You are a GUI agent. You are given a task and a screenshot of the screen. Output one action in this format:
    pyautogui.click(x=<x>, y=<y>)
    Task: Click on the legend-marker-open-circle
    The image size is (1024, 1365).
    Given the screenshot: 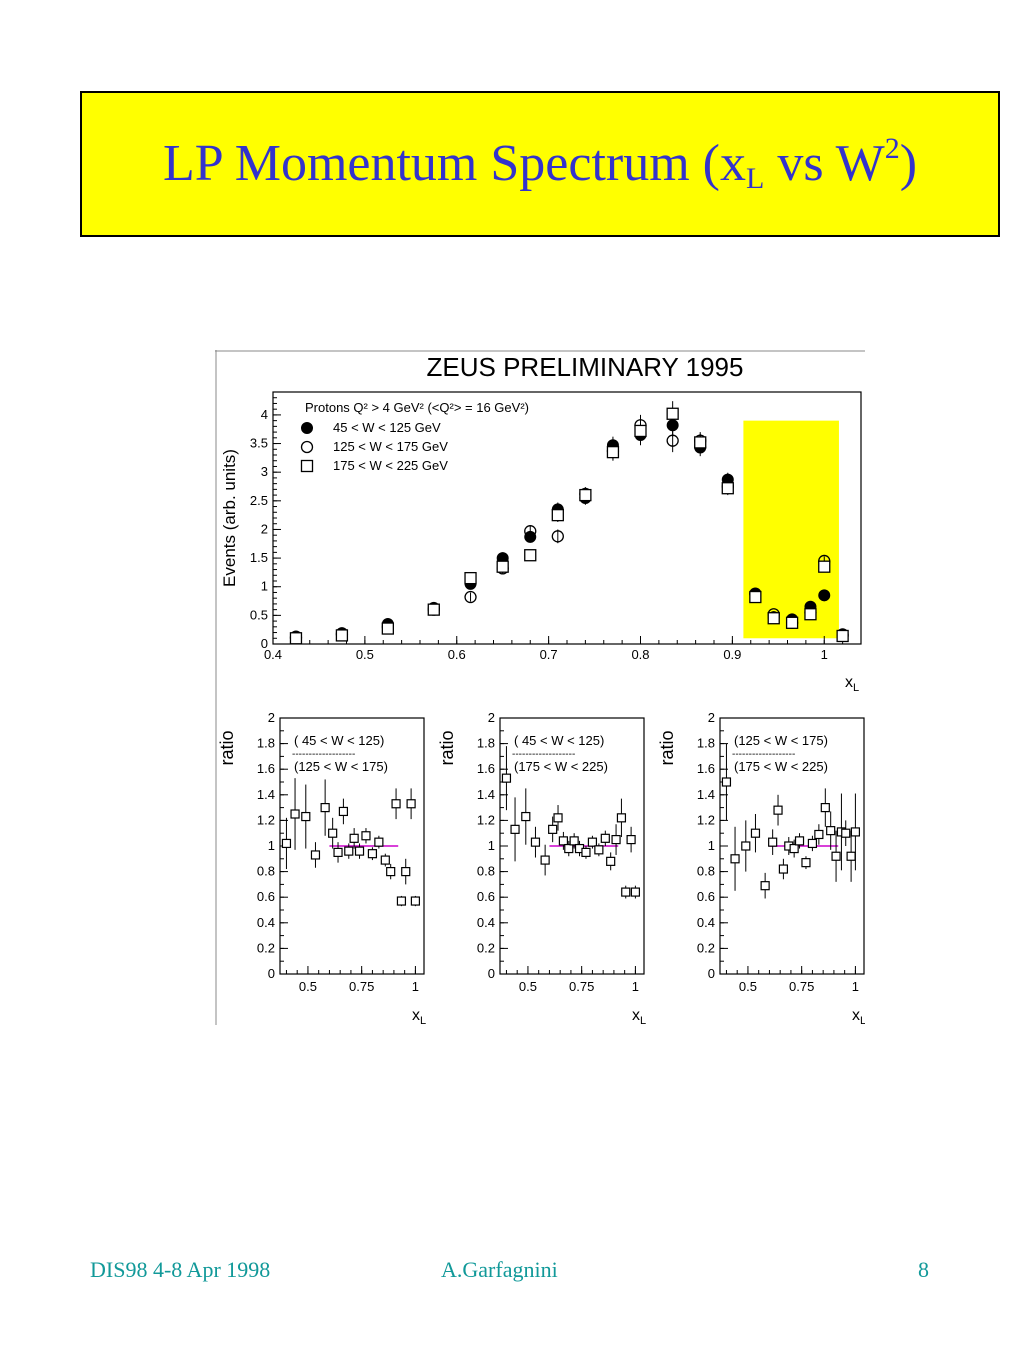 What is the action you would take?
    pyautogui.click(x=307, y=447)
    